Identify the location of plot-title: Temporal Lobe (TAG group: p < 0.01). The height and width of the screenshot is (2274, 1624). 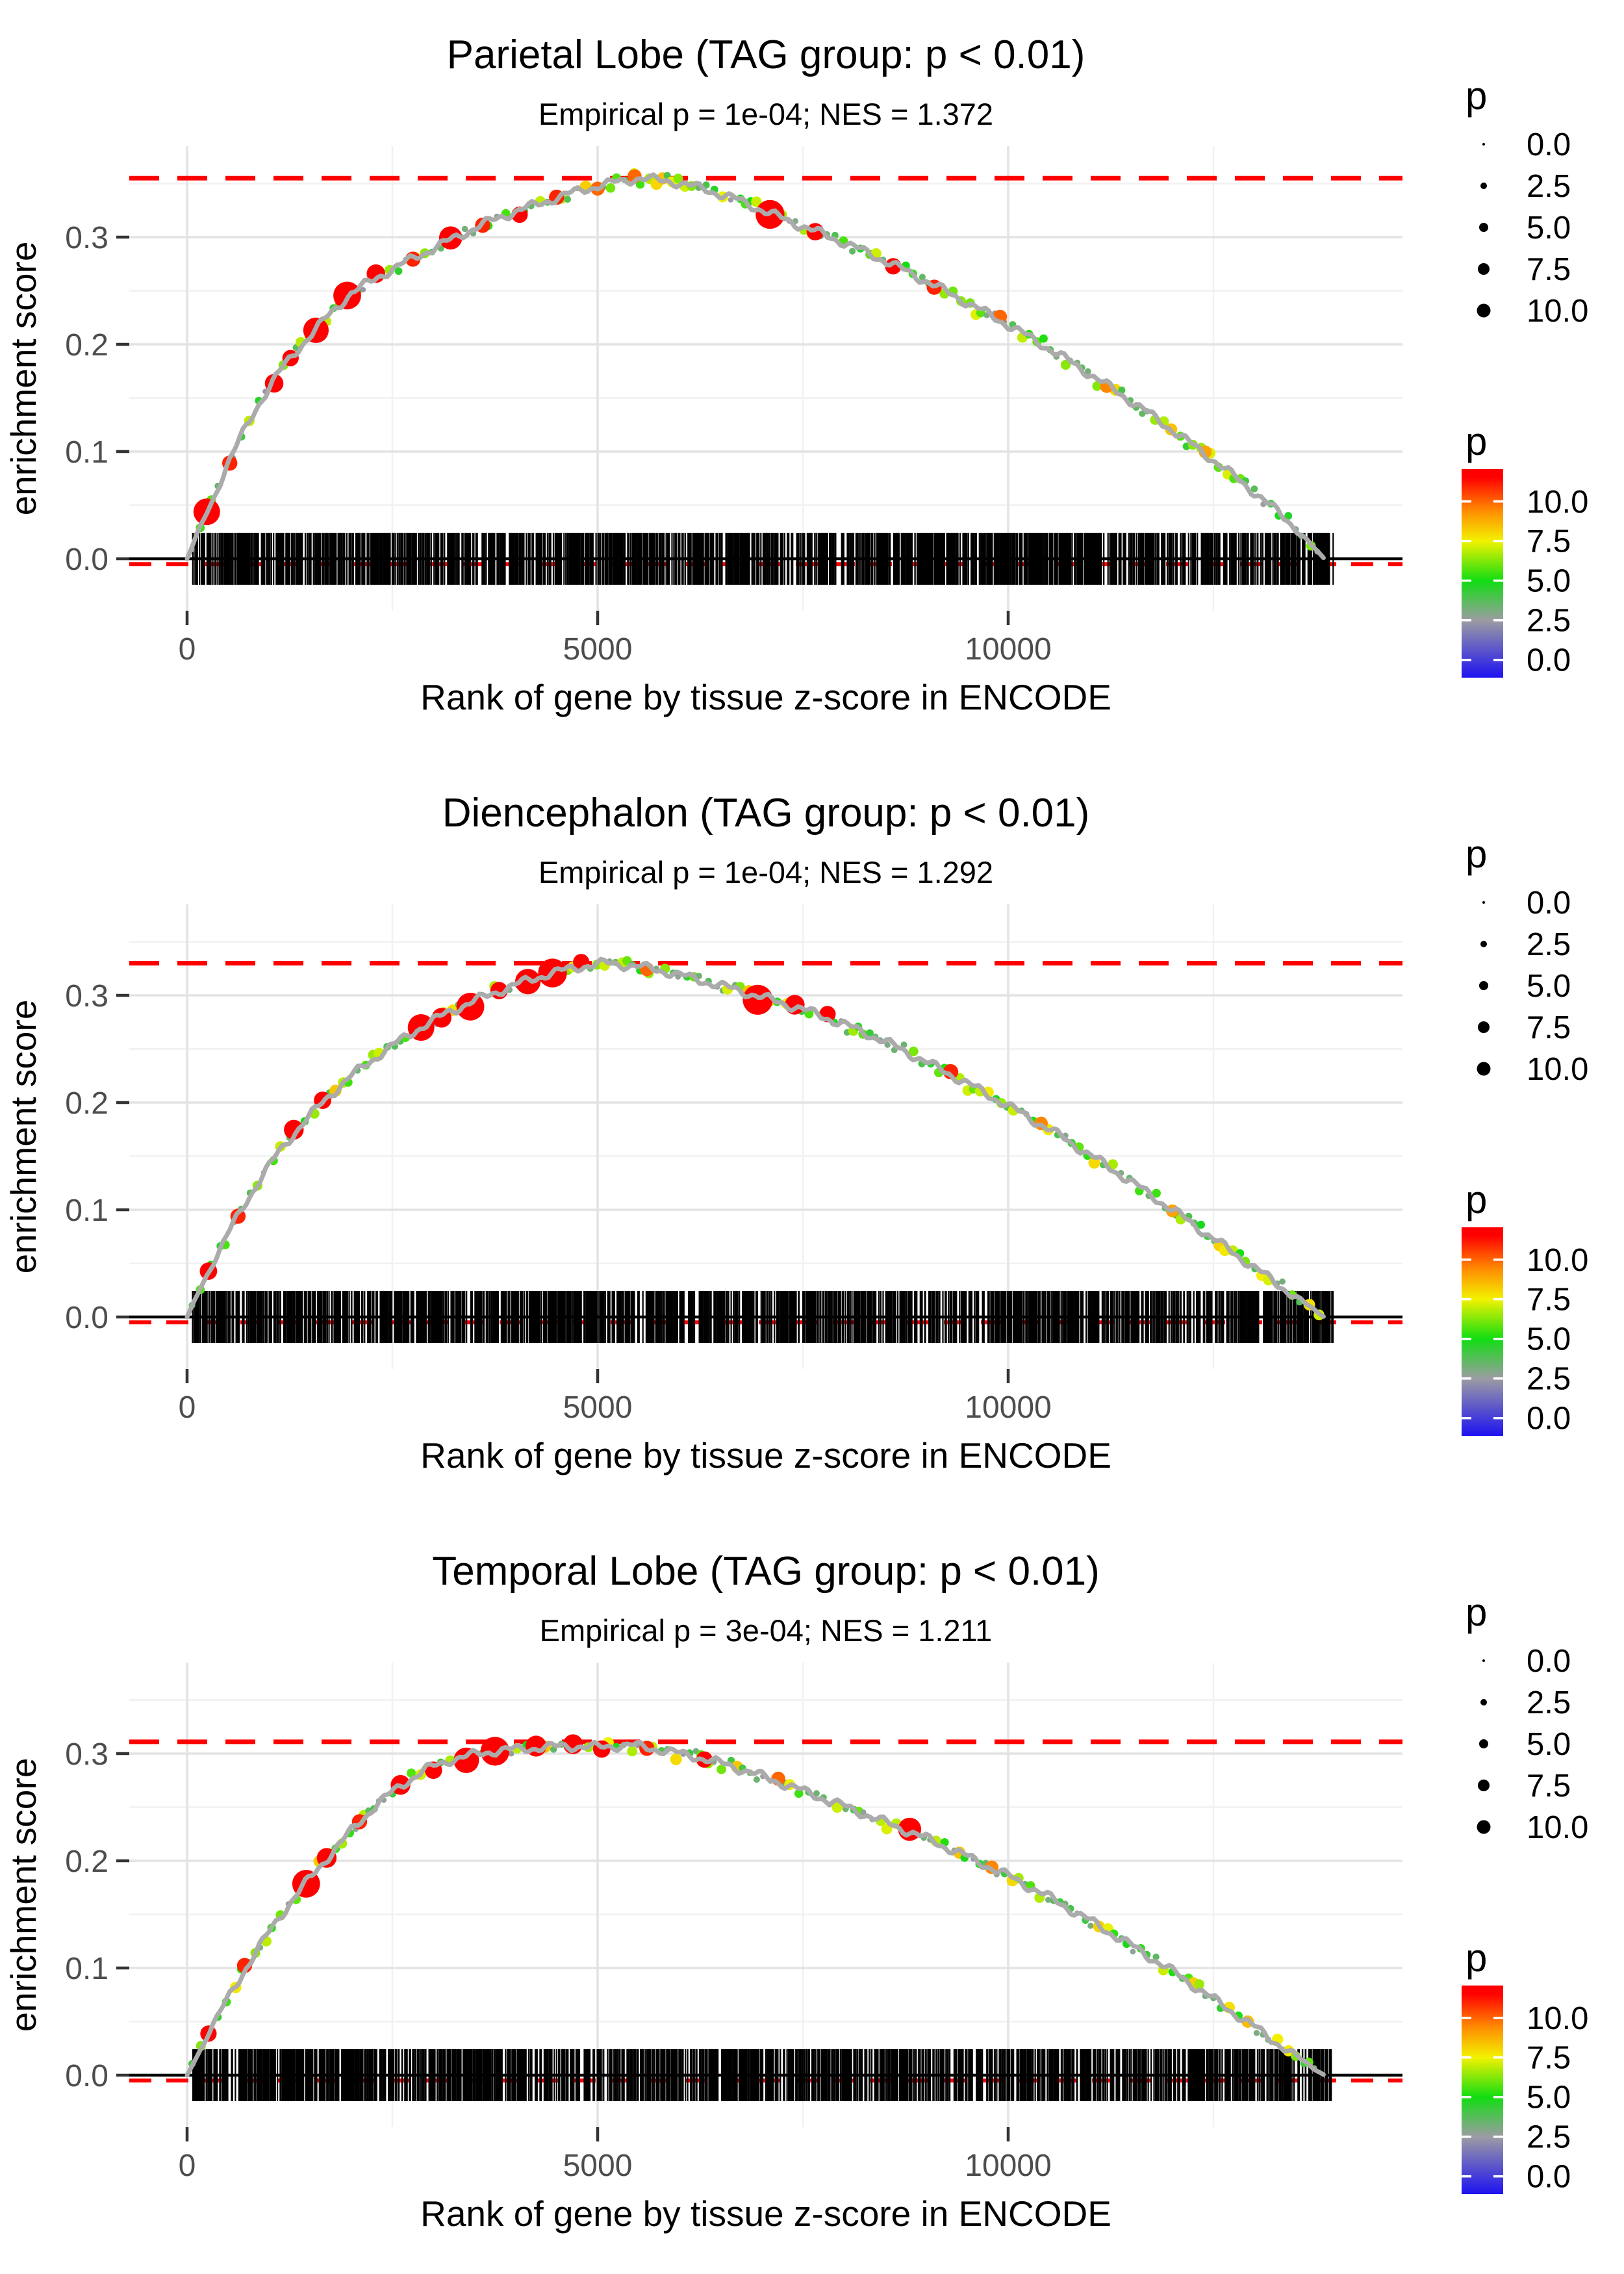
(766, 1571).